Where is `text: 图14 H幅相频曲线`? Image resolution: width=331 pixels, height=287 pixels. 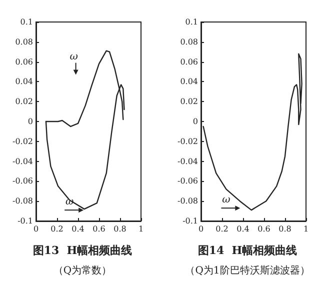
text: 图14 H幅相频曲线 is located at coordinates (248, 250).